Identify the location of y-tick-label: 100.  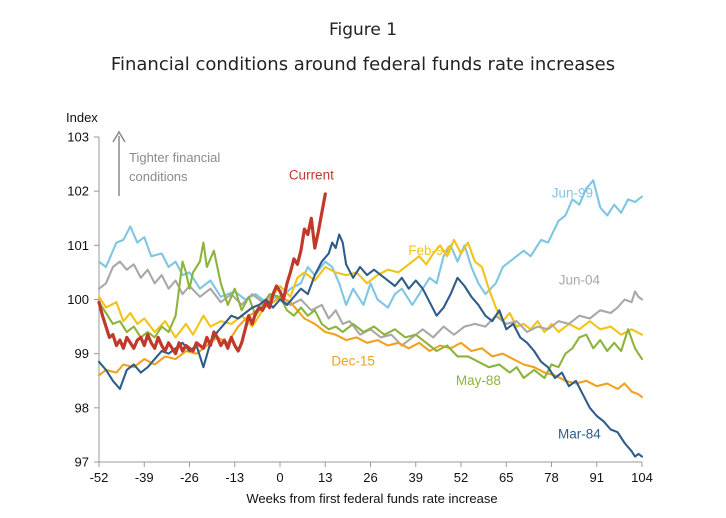
(78, 299).